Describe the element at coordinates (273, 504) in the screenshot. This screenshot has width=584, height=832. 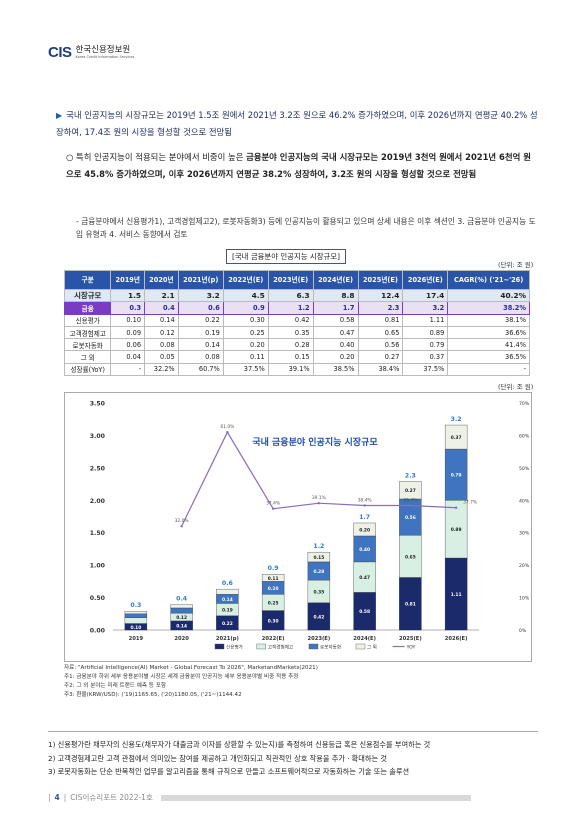
I see `yoy-label: 37.4%` at that location.